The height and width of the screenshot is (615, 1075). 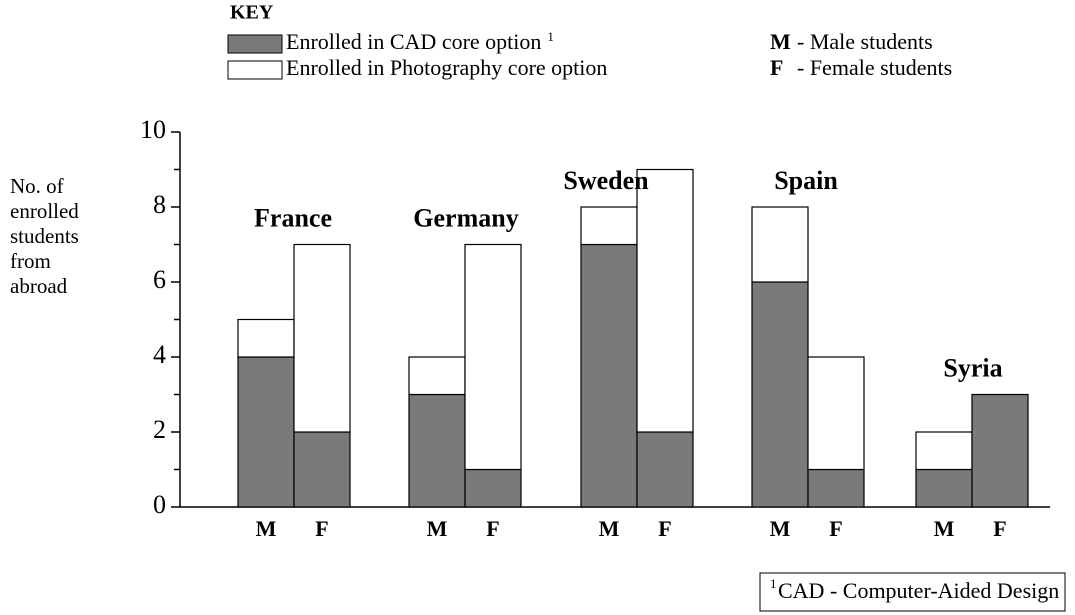 What do you see at coordinates (972, 367) in the screenshot?
I see `group-label: Syria` at bounding box center [972, 367].